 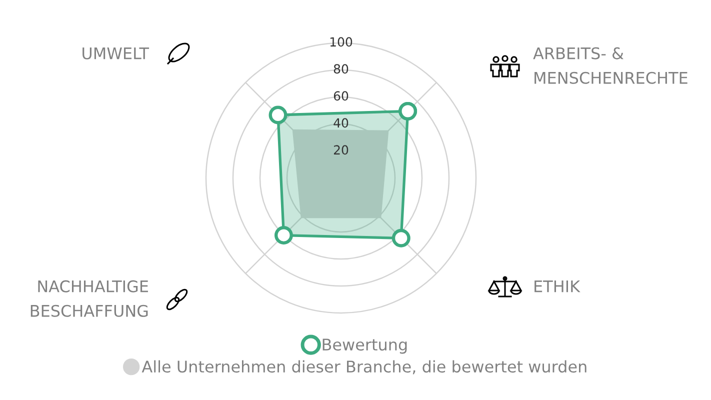 I want to click on y-tick-label: 100, so click(x=341, y=42).